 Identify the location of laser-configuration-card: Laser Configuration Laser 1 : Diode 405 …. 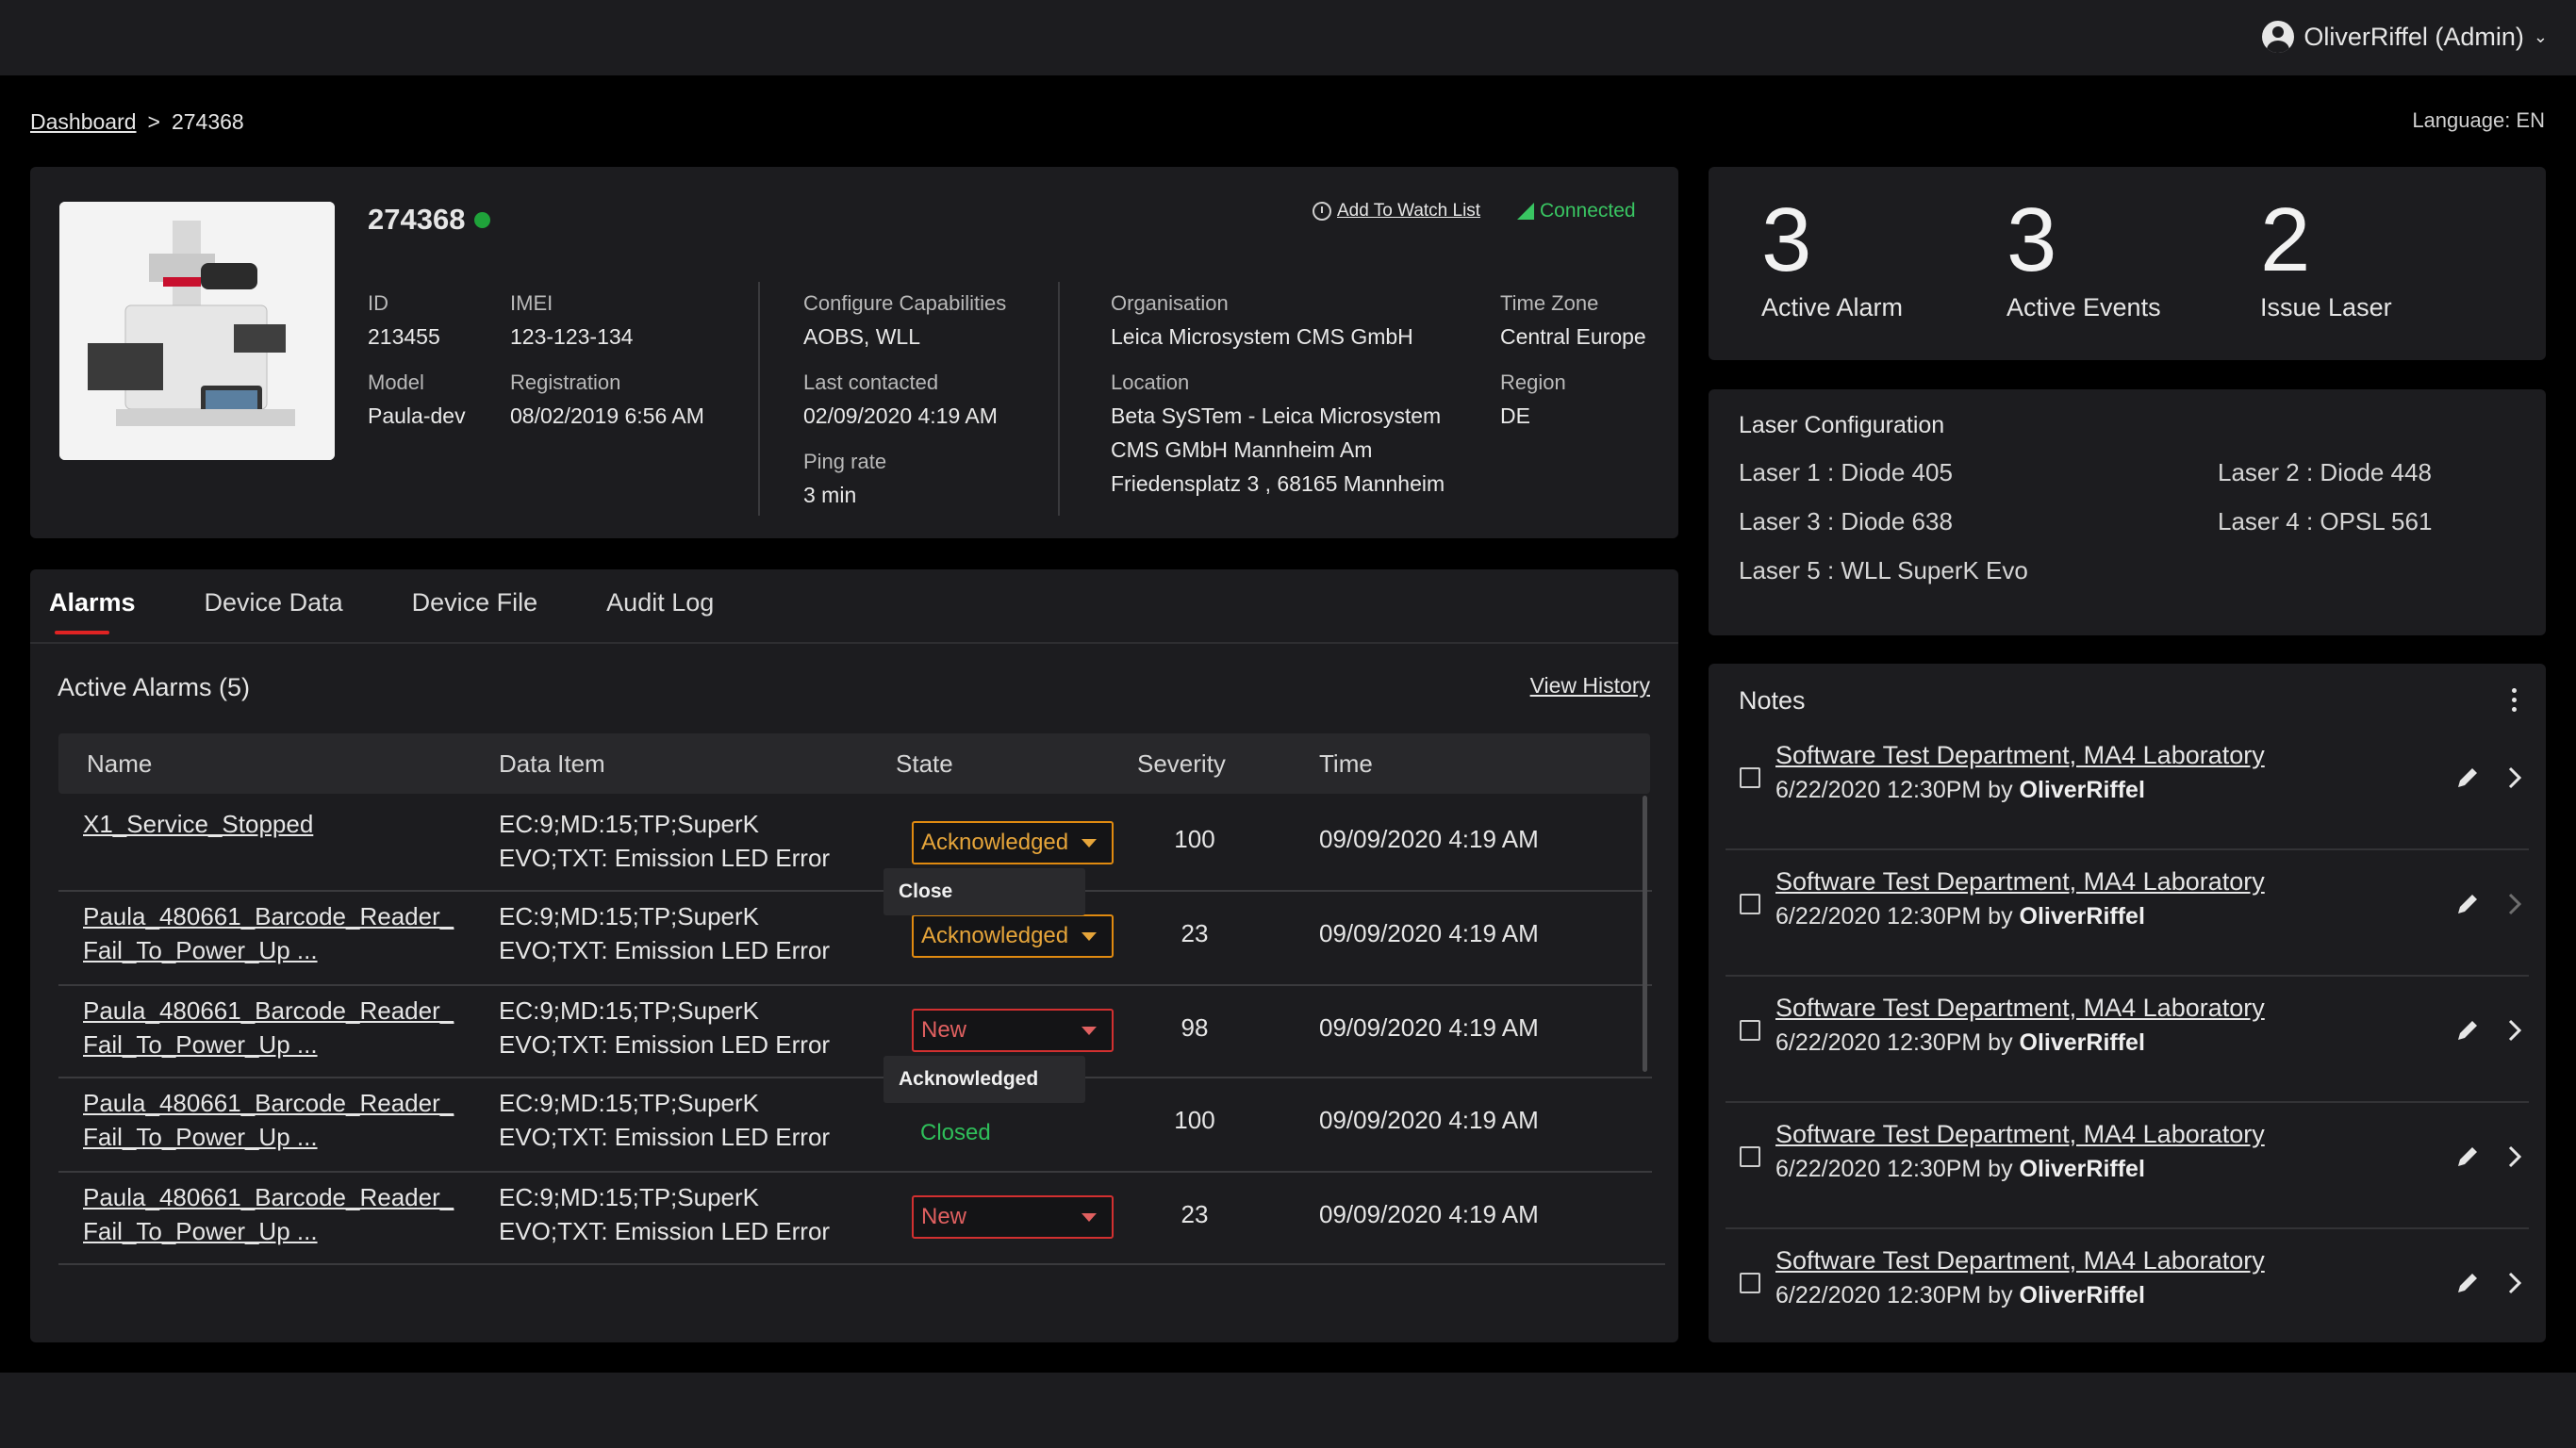
(2127, 512).